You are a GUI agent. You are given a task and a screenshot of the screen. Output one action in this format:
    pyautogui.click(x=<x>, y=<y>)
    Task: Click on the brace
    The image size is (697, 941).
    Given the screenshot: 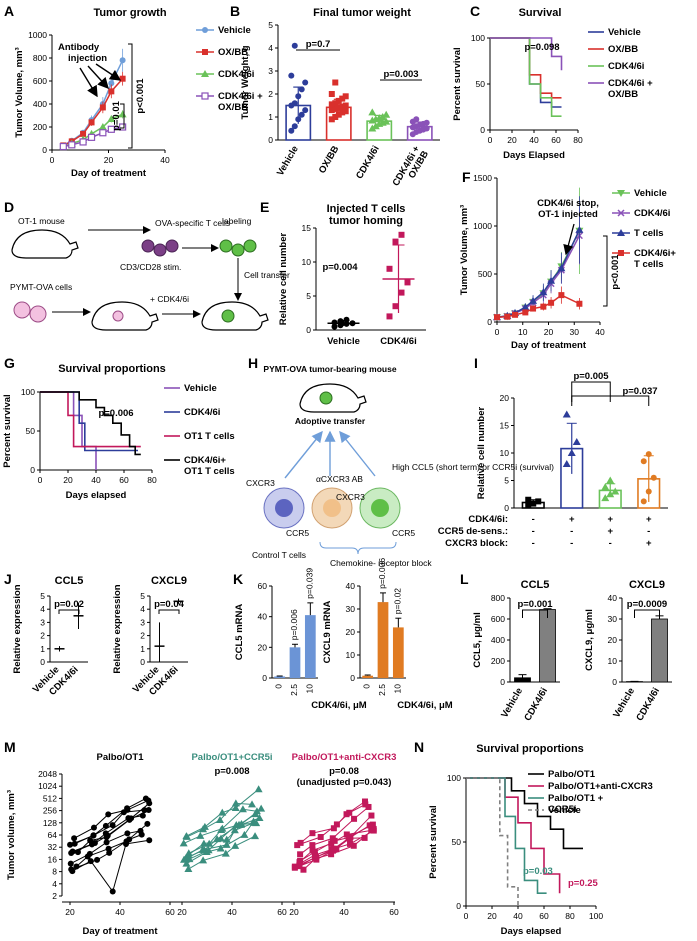 What is the action you would take?
    pyautogui.click(x=358, y=548)
    